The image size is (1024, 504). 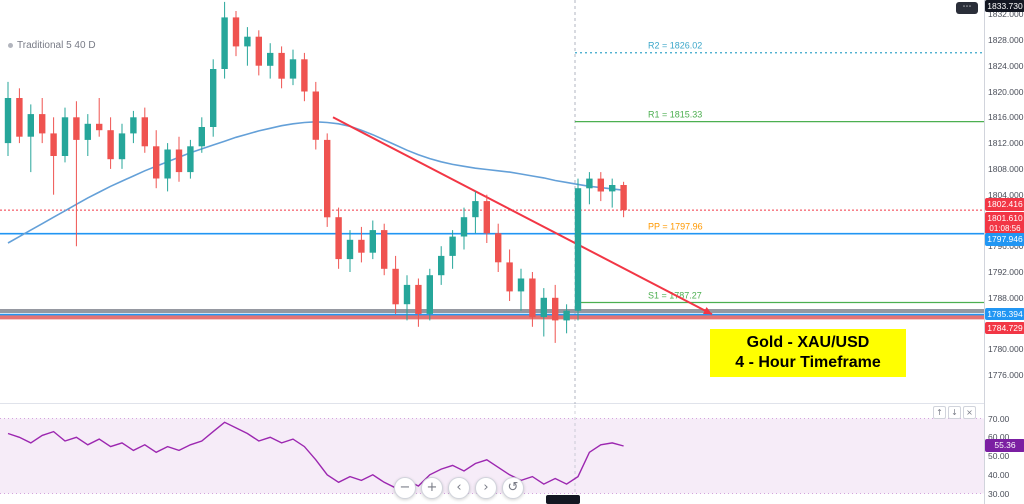 What do you see at coordinates (1006, 168) in the screenshot?
I see `price-tick: 1808.000` at bounding box center [1006, 168].